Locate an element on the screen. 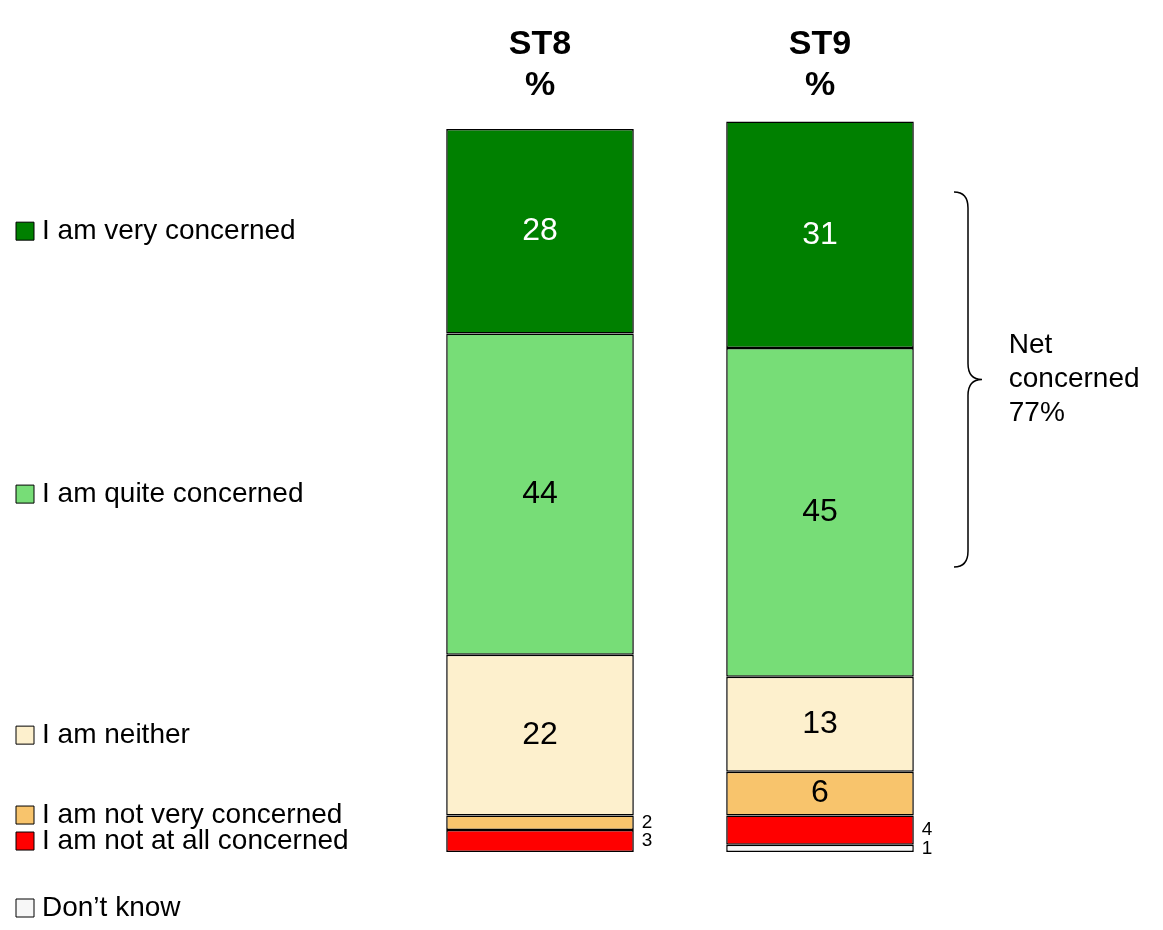 The height and width of the screenshot is (930, 1163). text: Net concerned 77% is located at coordinates (1074, 377).